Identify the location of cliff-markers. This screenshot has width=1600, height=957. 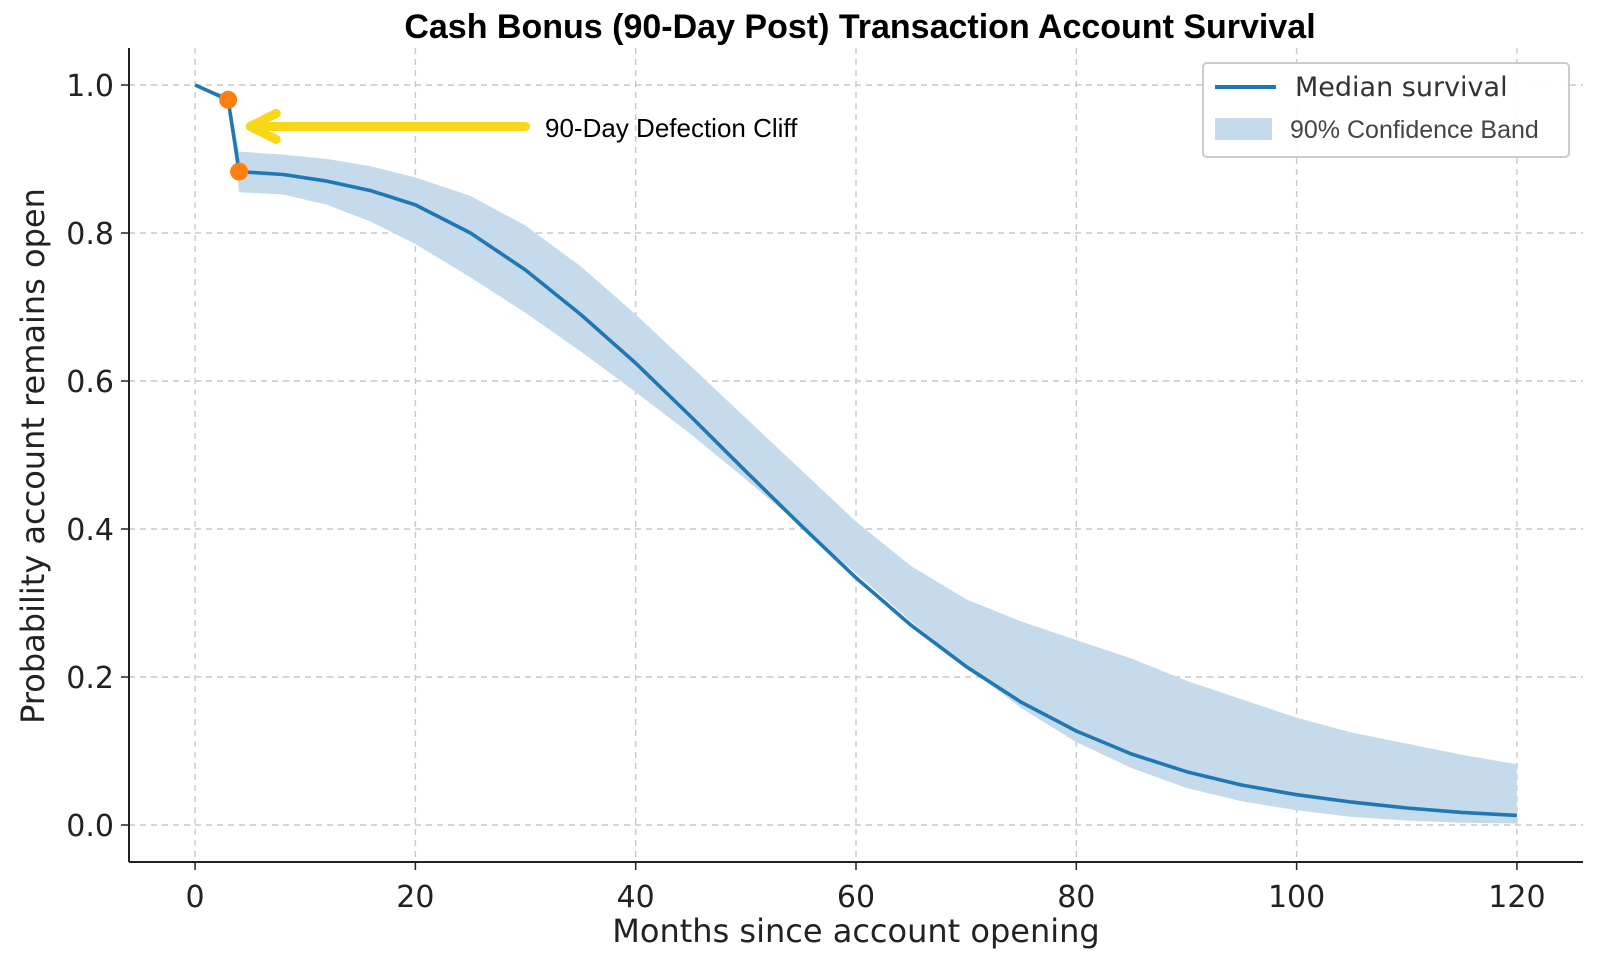
(234, 135).